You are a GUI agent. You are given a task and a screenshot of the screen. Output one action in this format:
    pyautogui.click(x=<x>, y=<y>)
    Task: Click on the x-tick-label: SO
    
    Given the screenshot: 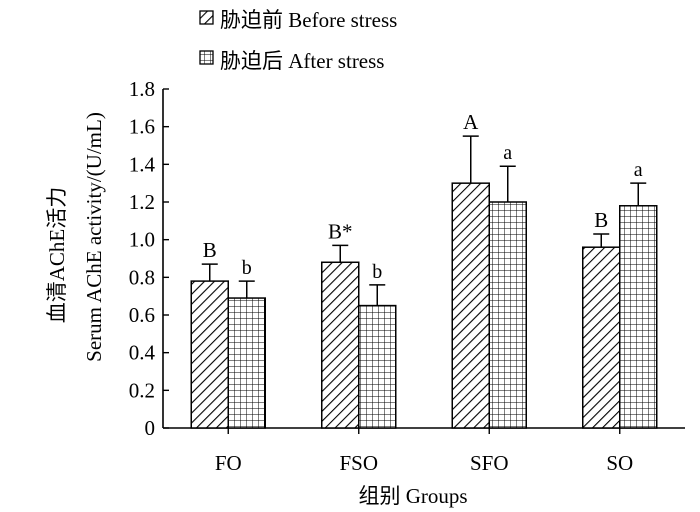 What is the action you would take?
    pyautogui.click(x=619, y=463)
    